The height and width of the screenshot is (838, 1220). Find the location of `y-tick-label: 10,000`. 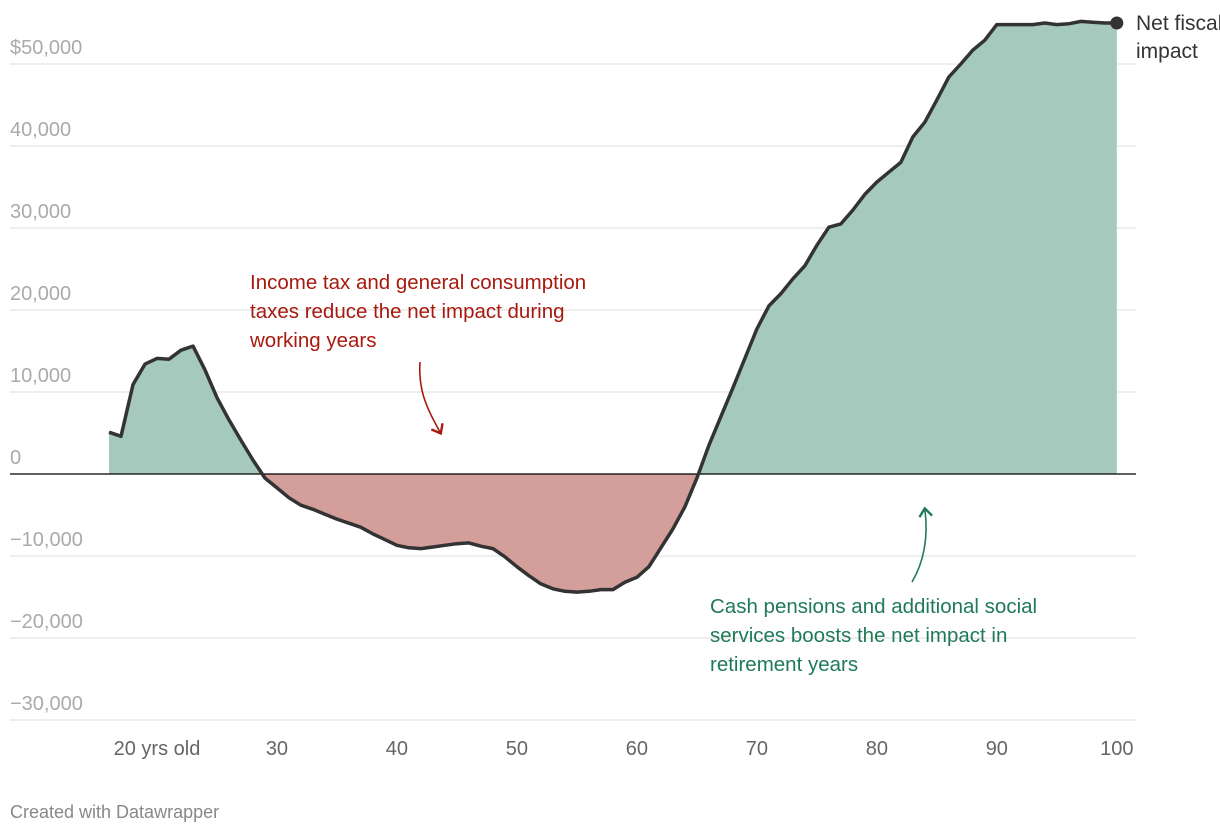

y-tick-label: 10,000 is located at coordinates (40, 376).